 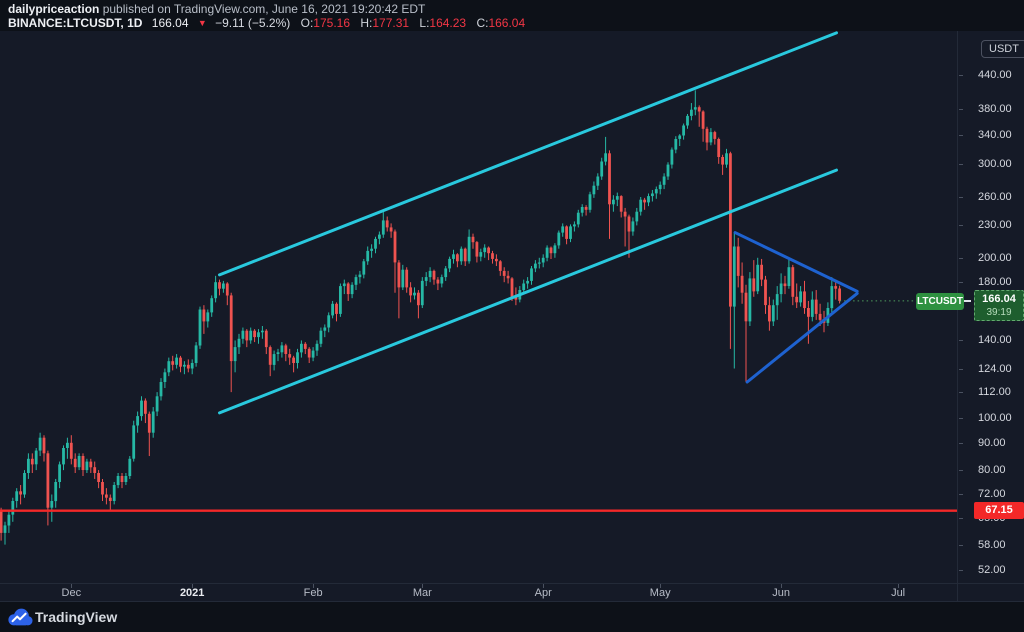 I want to click on price-tick-label: 300.00, so click(x=995, y=163).